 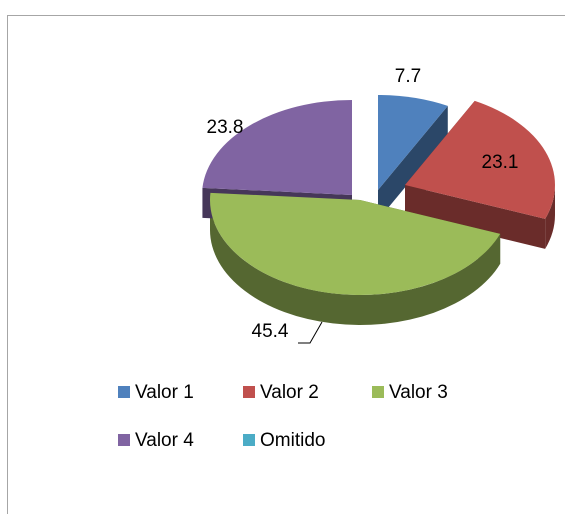 What do you see at coordinates (292, 440) in the screenshot?
I see `legend-label: Omitido` at bounding box center [292, 440].